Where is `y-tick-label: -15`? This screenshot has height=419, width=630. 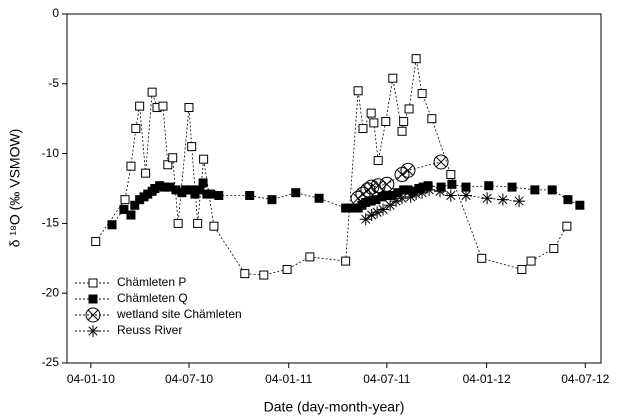 y-tick-label: -15 is located at coordinates (51, 223).